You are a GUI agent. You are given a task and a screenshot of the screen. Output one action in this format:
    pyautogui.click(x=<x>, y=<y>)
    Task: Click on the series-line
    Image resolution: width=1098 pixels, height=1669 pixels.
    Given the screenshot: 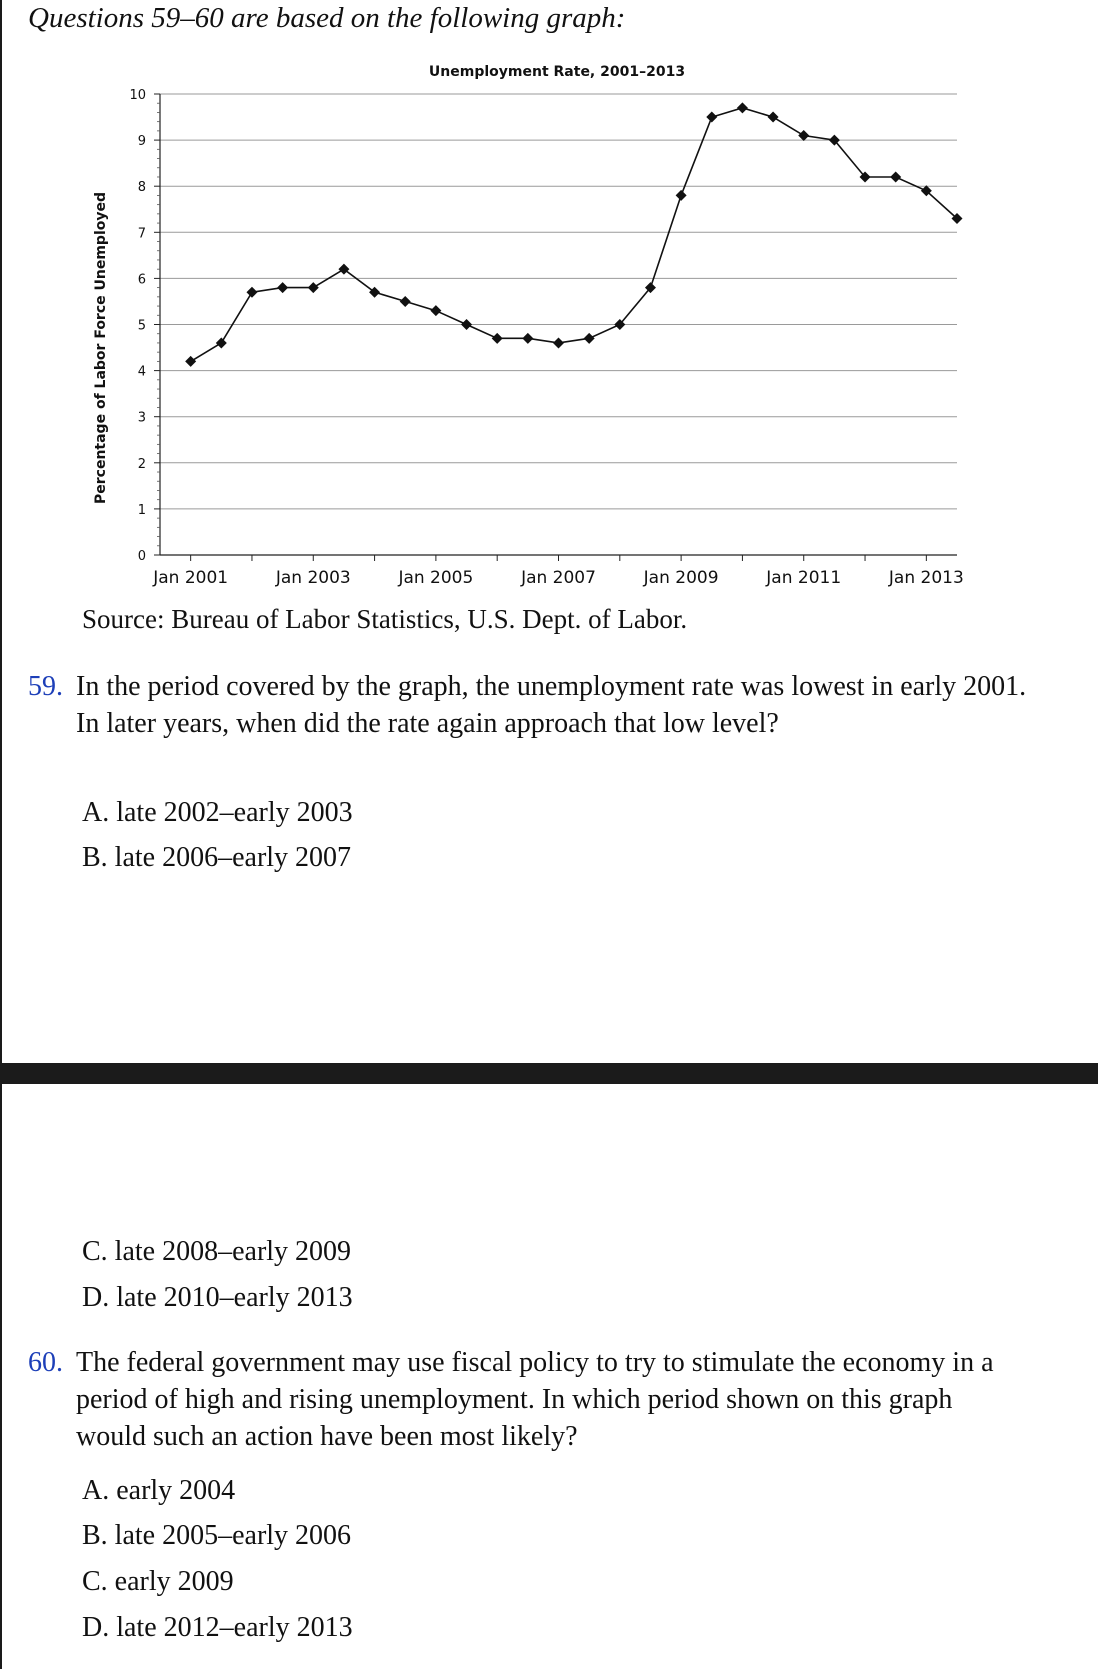 What is the action you would take?
    pyautogui.click(x=574, y=234)
    